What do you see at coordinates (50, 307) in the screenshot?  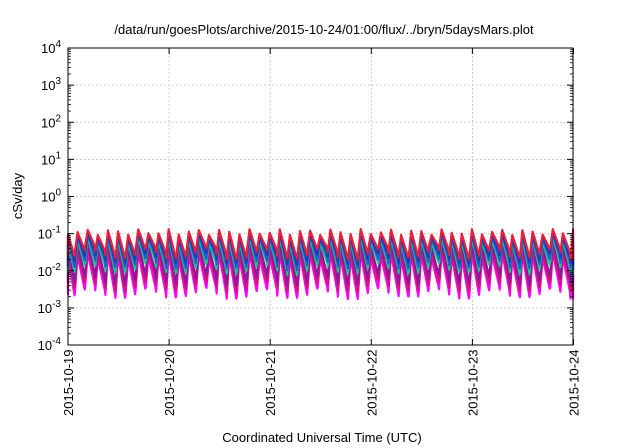 I see `y-tick-label: 10⁻³` at bounding box center [50, 307].